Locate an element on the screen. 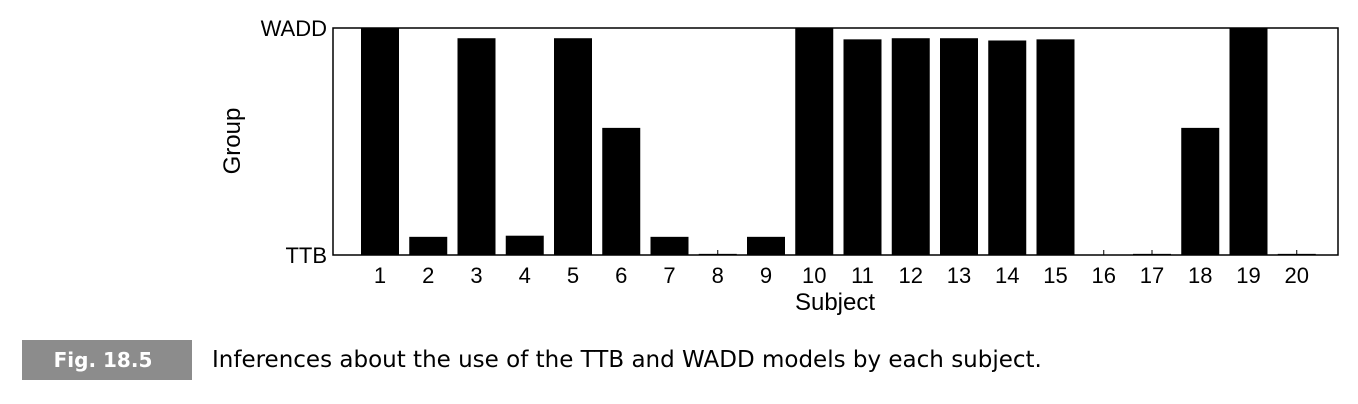 Image resolution: width=1358 pixels, height=404 pixels. y-axis-label: Group is located at coordinates (232, 141).